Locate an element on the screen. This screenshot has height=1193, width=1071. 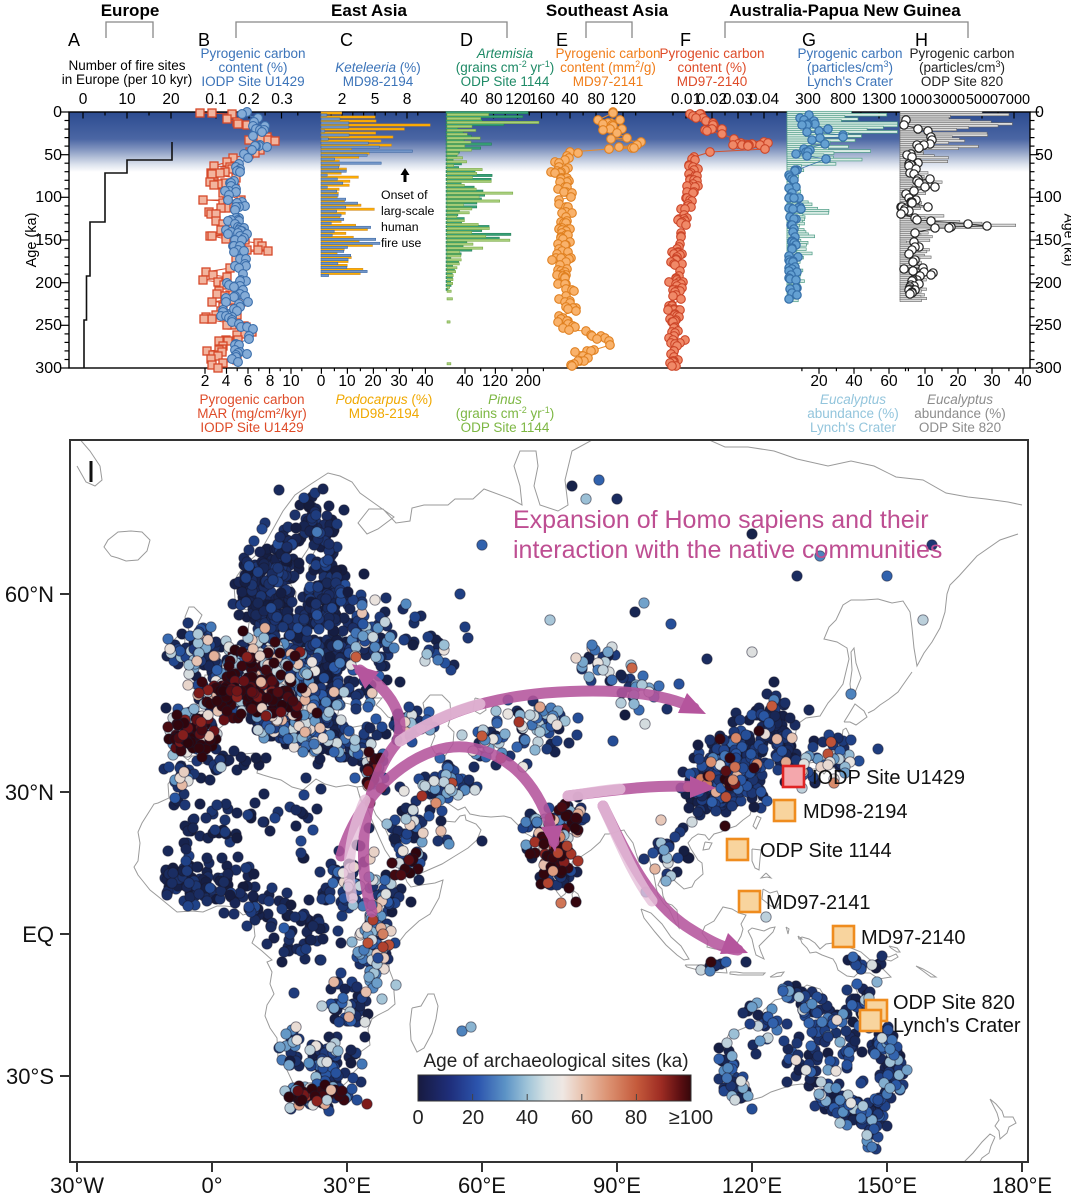
svg-text: 1300 is located at coordinates (879, 99).